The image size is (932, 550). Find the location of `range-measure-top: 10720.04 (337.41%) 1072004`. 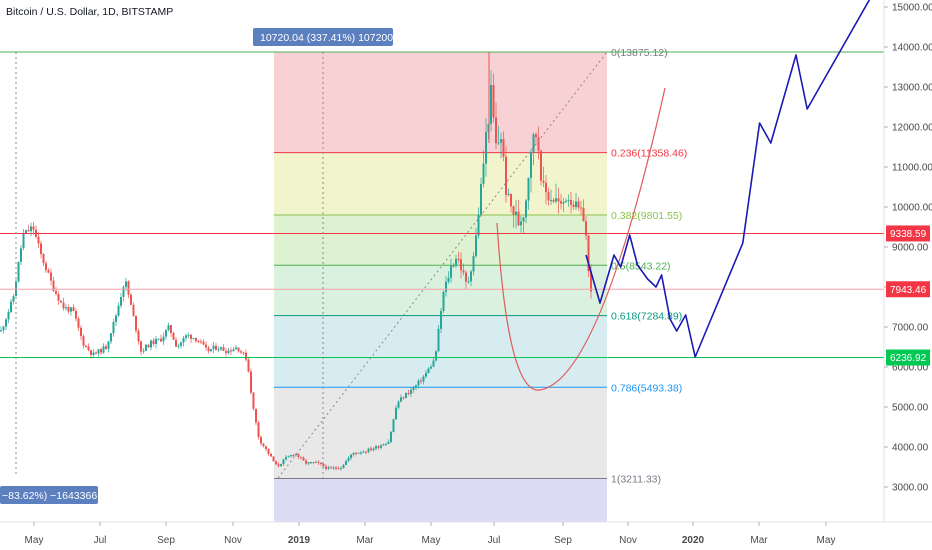

range-measure-top: 10720.04 (337.41%) 1072004 is located at coordinates (326, 37).